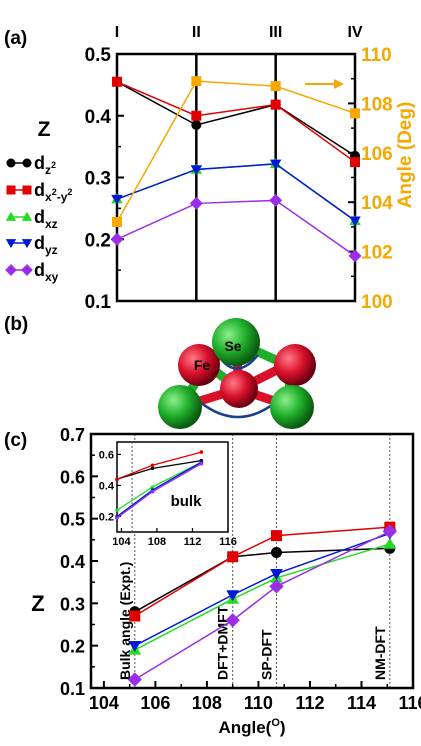  I want to click on inset-x-tick-label: 108, so click(157, 542).